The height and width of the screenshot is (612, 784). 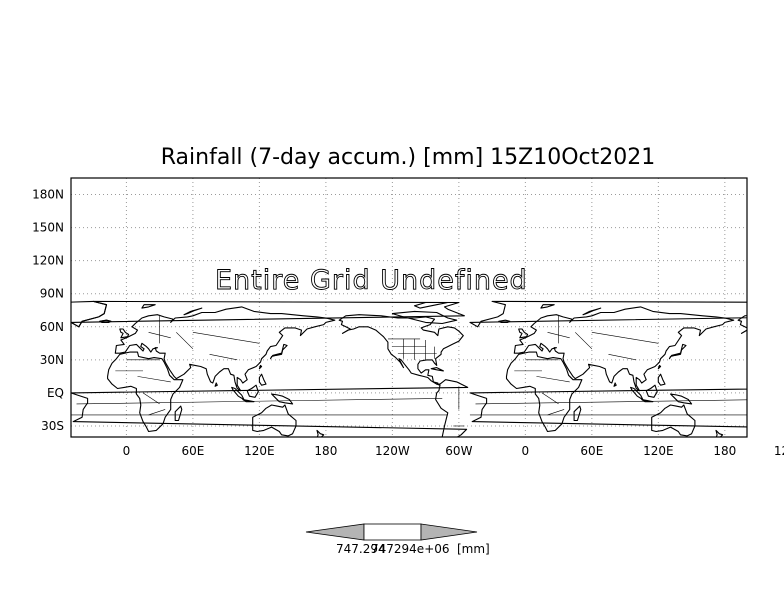 What do you see at coordinates (437, 369) in the screenshot?
I see `continent-cuba` at bounding box center [437, 369].